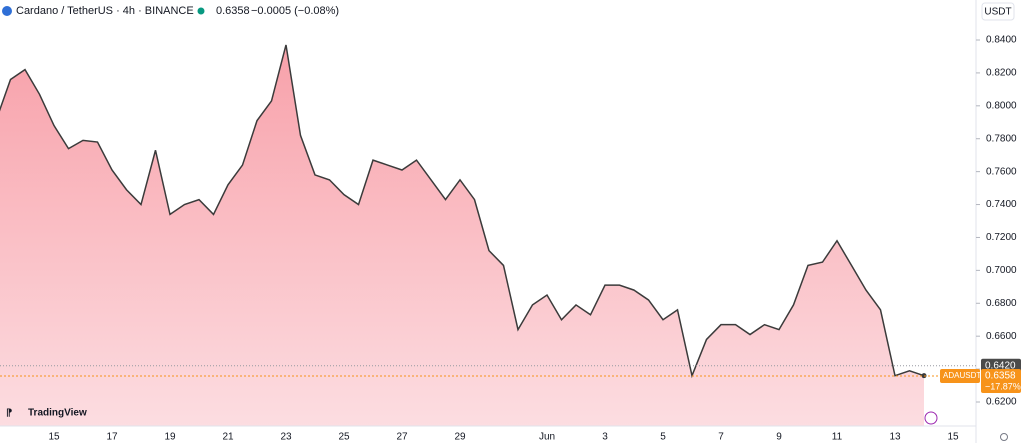 This screenshot has width=1024, height=443. I want to click on brand-icon: ⁋, so click(9, 413).